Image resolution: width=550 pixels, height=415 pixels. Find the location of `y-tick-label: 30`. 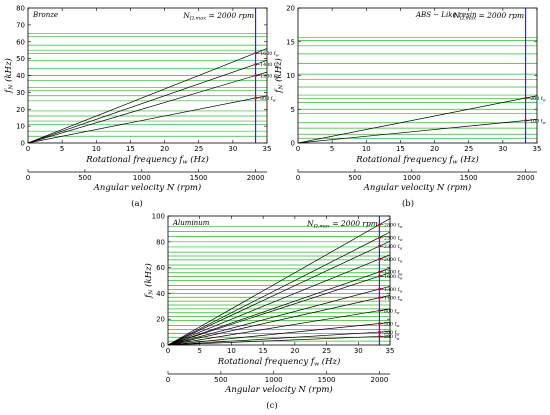

y-tick-label: 30 is located at coordinates (20, 93).